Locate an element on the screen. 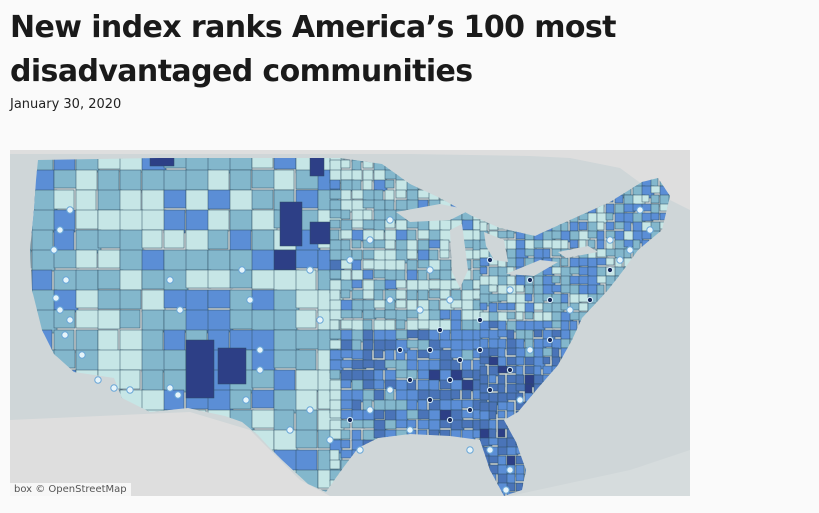  map-attribution: box © OpenStreetMap is located at coordinates (70, 489).